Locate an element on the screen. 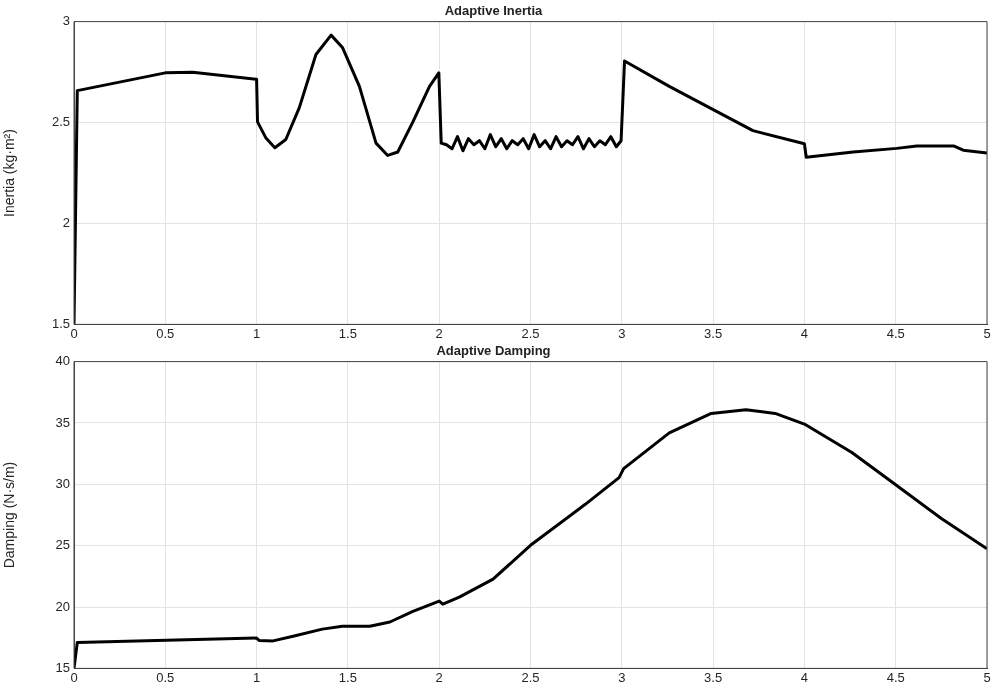 This screenshot has width=1003, height=688. y-tick-label: 3 is located at coordinates (66, 21).